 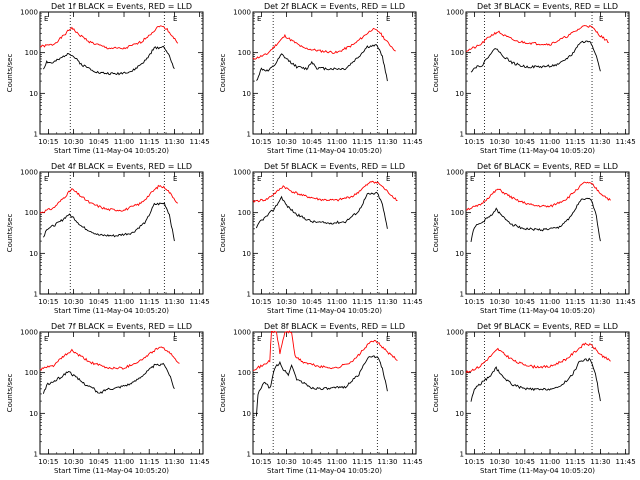 What do you see at coordinates (334, 6) in the screenshot?
I see `chart-title: Det 2f BLACK = Events, RED = LLD` at bounding box center [334, 6].